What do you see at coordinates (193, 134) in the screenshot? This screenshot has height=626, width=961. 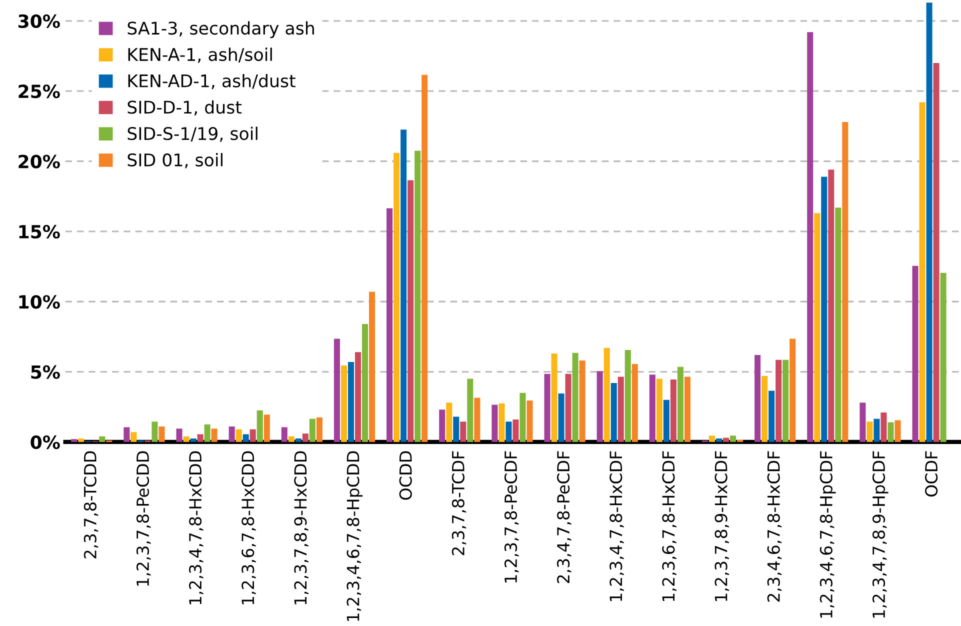 I see `legend-label: SID-S-1/19, soil` at bounding box center [193, 134].